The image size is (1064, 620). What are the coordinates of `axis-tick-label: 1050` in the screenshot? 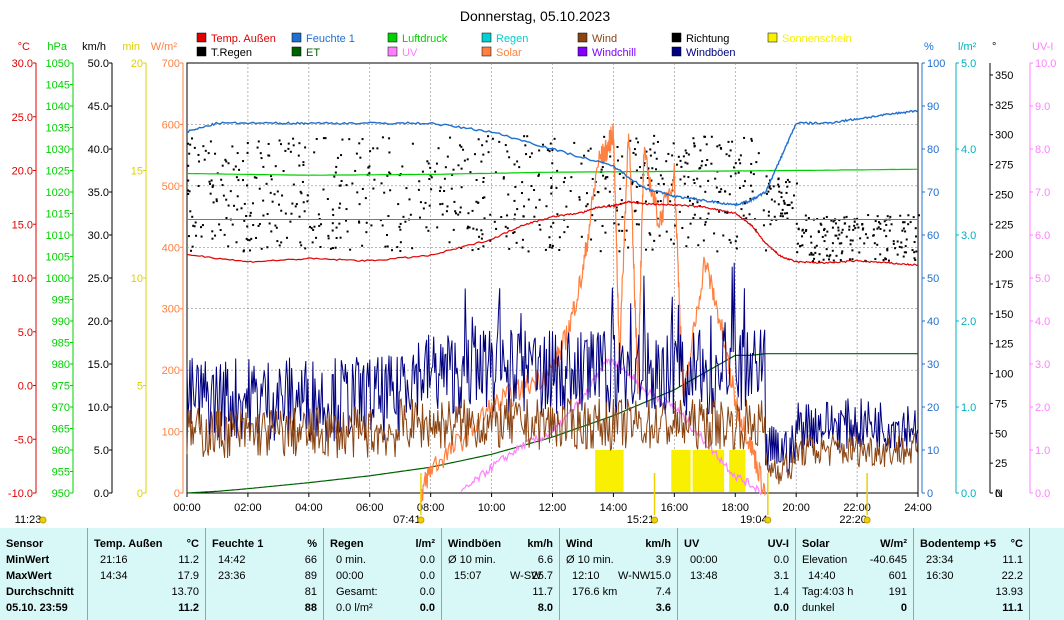 It's located at (58, 64).